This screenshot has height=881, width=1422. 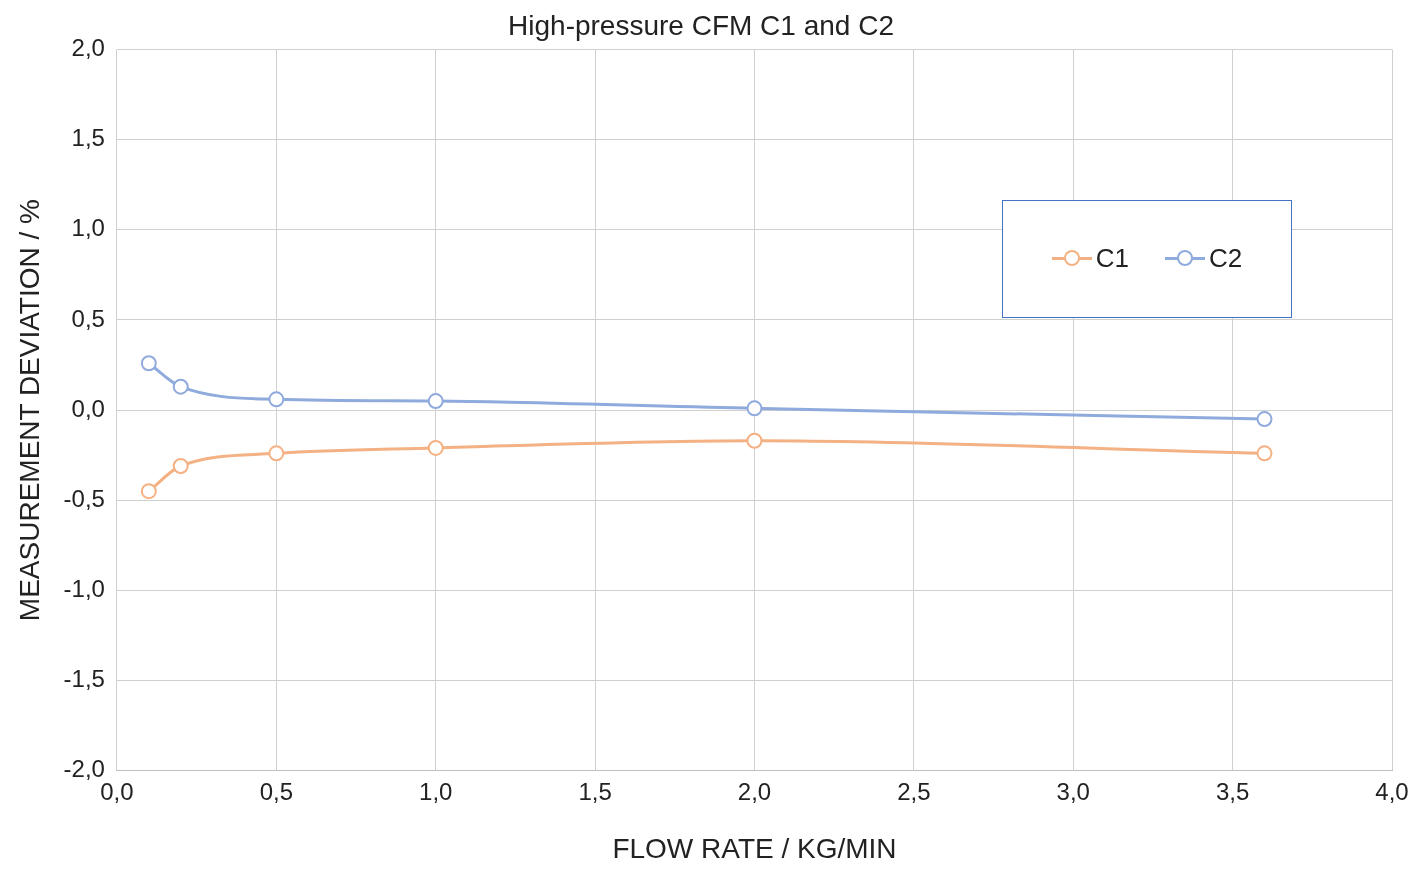 What do you see at coordinates (84, 498) in the screenshot?
I see `y-tick-label: -0,5` at bounding box center [84, 498].